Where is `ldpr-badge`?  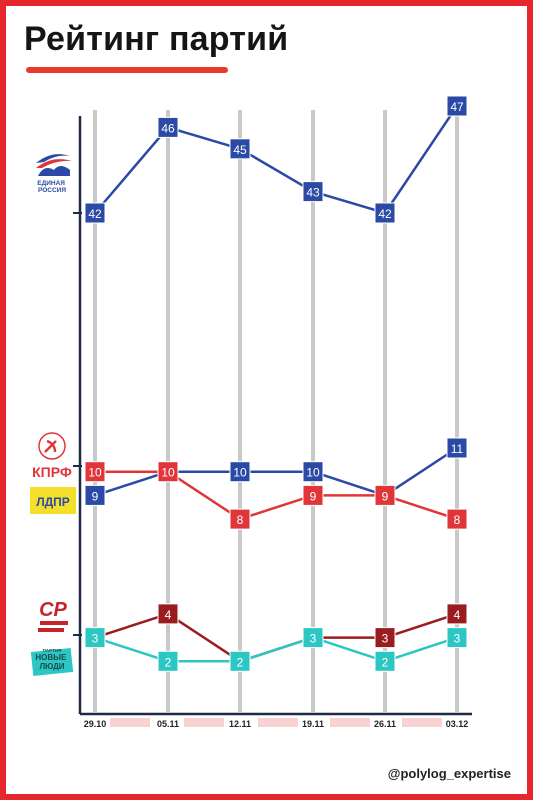
ldpr-badge is located at coordinates (53, 500).